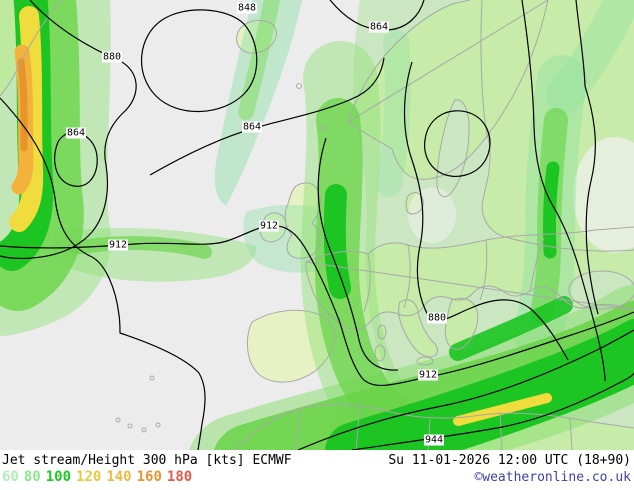  I want to click on legend: 60 80 100 120 140 160 180, so click(99, 477).